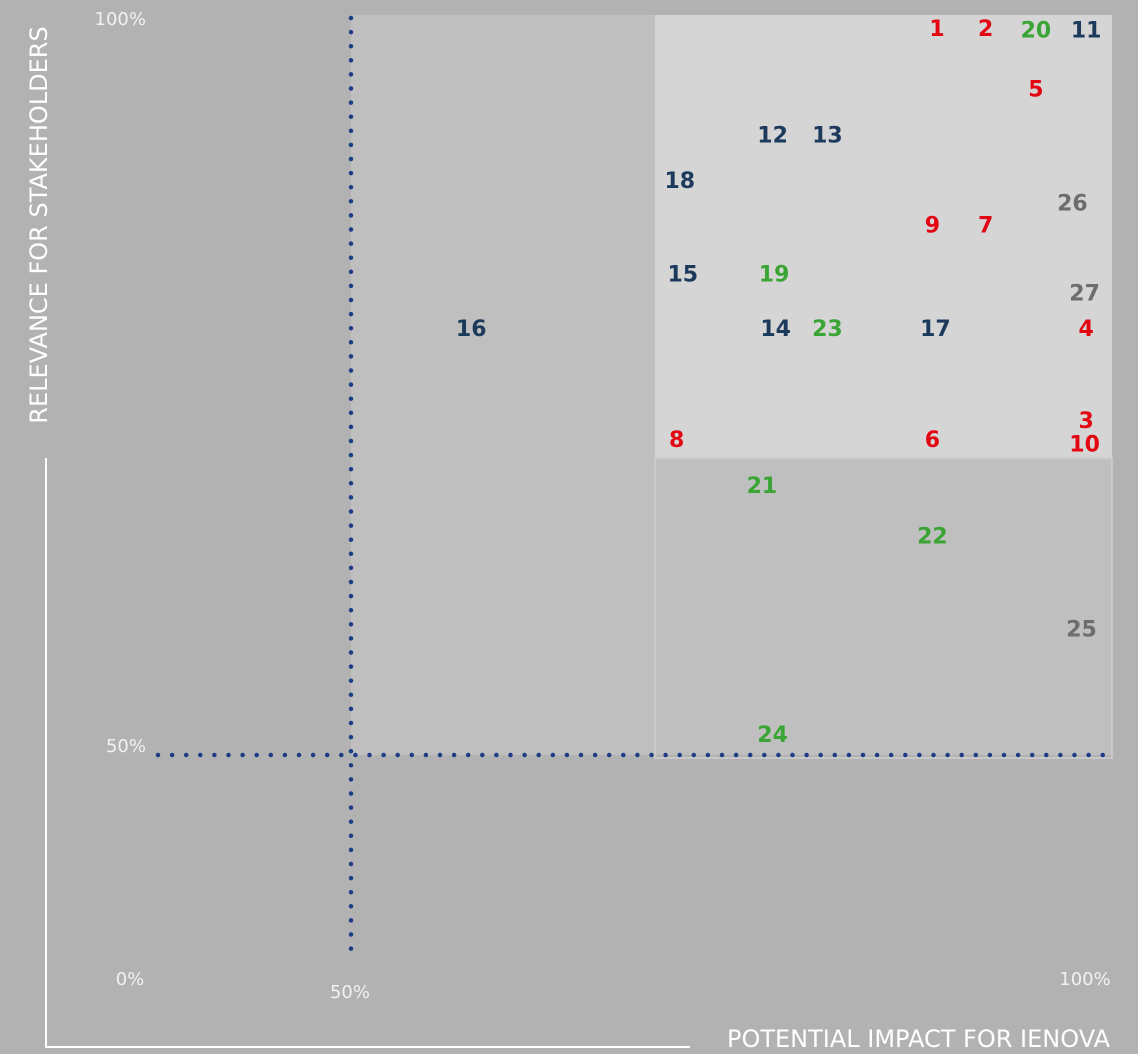 The width and height of the screenshot is (1138, 1054). I want to click on x-tick-label: 100%, so click(1084, 979).